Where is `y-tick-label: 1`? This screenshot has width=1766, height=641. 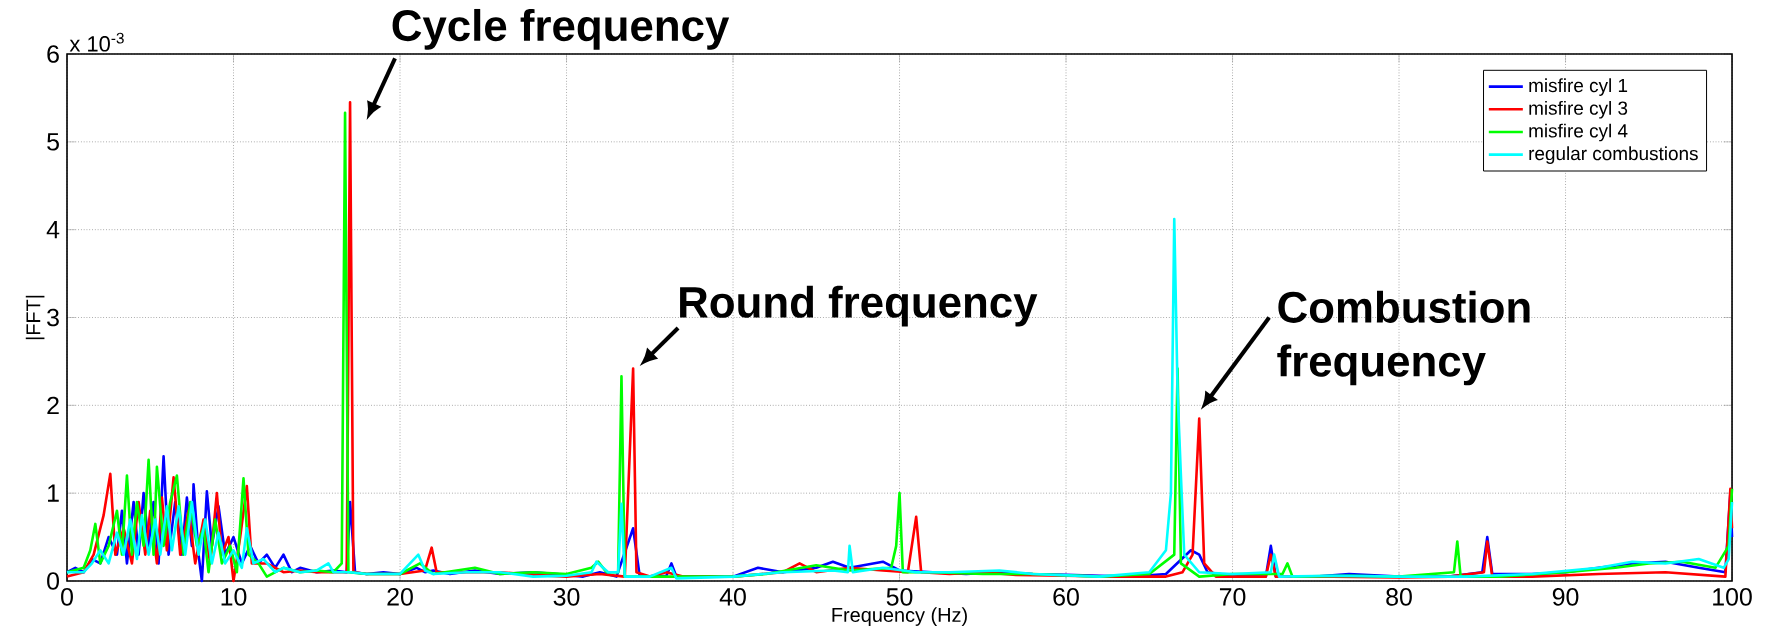
y-tick-label: 1 is located at coordinates (53, 493).